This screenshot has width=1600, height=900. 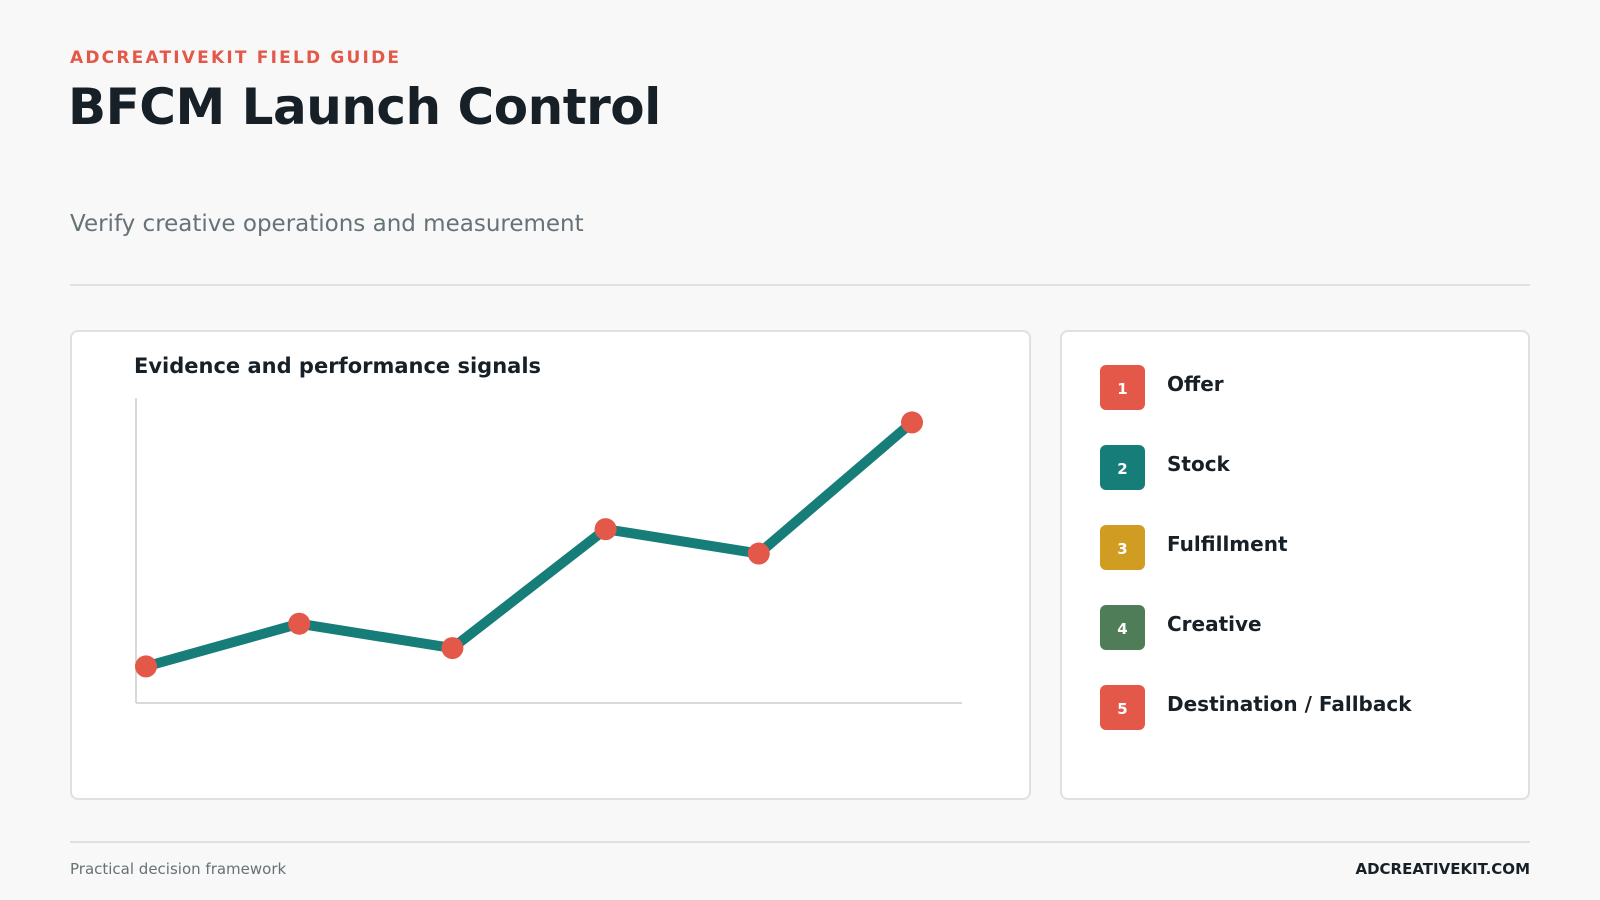 I want to click on legend-badge: 4, so click(x=1122, y=627).